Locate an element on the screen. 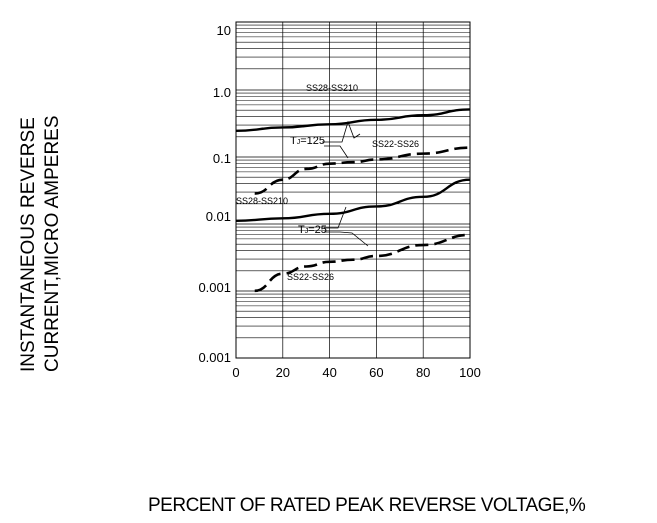 The width and height of the screenshot is (657, 523). annotation-label: TJ=125 is located at coordinates (307, 141).